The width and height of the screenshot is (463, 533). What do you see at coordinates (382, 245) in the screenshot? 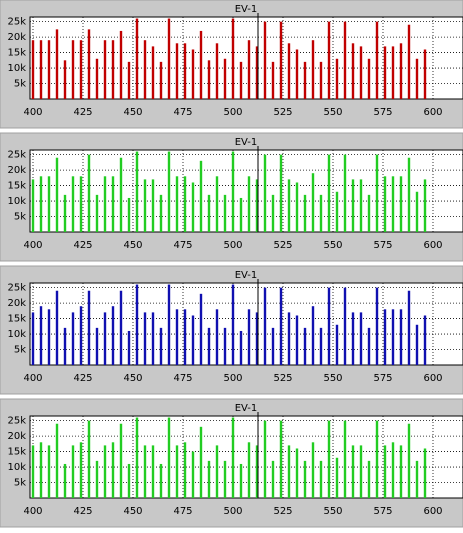
I see `x-tick-label: 575` at bounding box center [382, 245].